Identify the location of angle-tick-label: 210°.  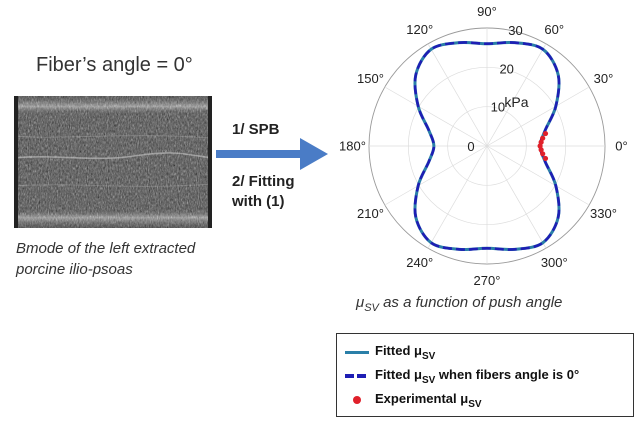
(370, 213).